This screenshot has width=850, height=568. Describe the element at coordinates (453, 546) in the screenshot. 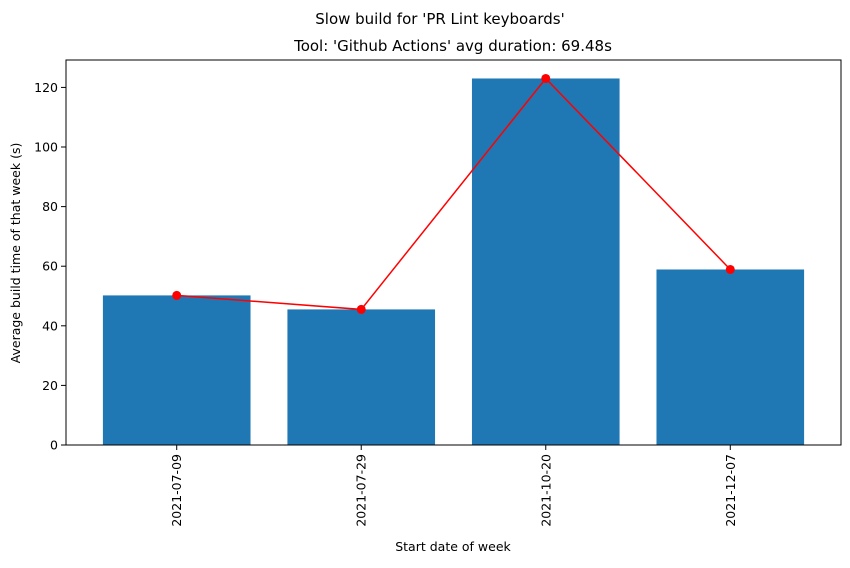

I see `x-axis-label: Start date of week` at that location.